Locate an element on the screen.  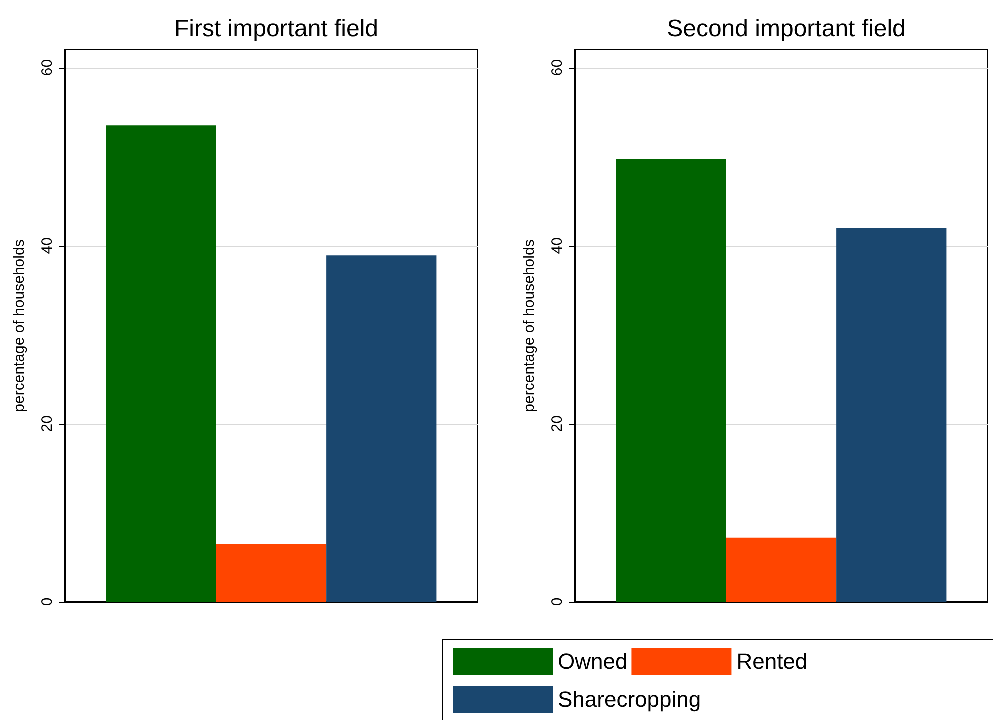
chart-title: Second important field is located at coordinates (786, 29).